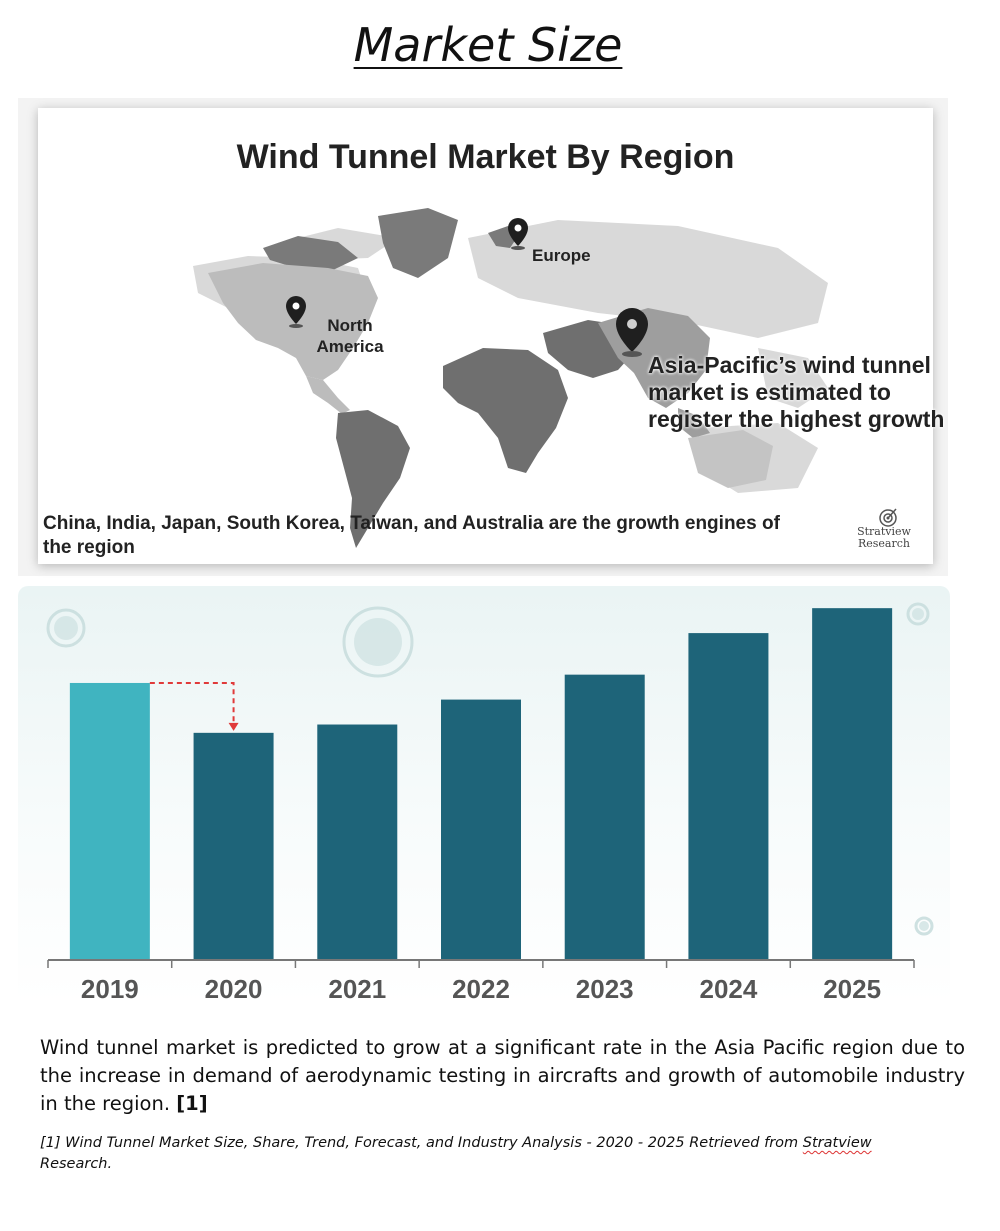 This screenshot has width=1000, height=1231. What do you see at coordinates (192, 1103) in the screenshot?
I see `citation-marker: [1]` at bounding box center [192, 1103].